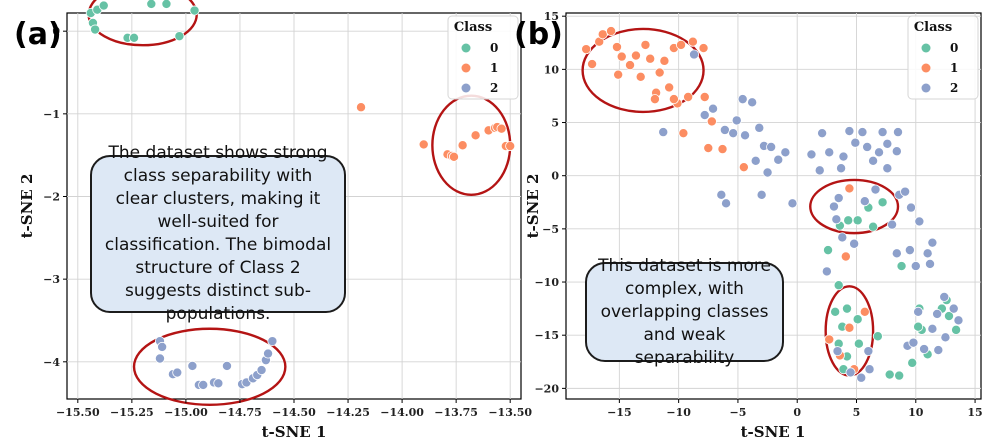 This screenshot has width=997, height=445. What do you see at coordinates (51, 279) in the screenshot?
I see `y-tick-label: −3` at bounding box center [51, 279].